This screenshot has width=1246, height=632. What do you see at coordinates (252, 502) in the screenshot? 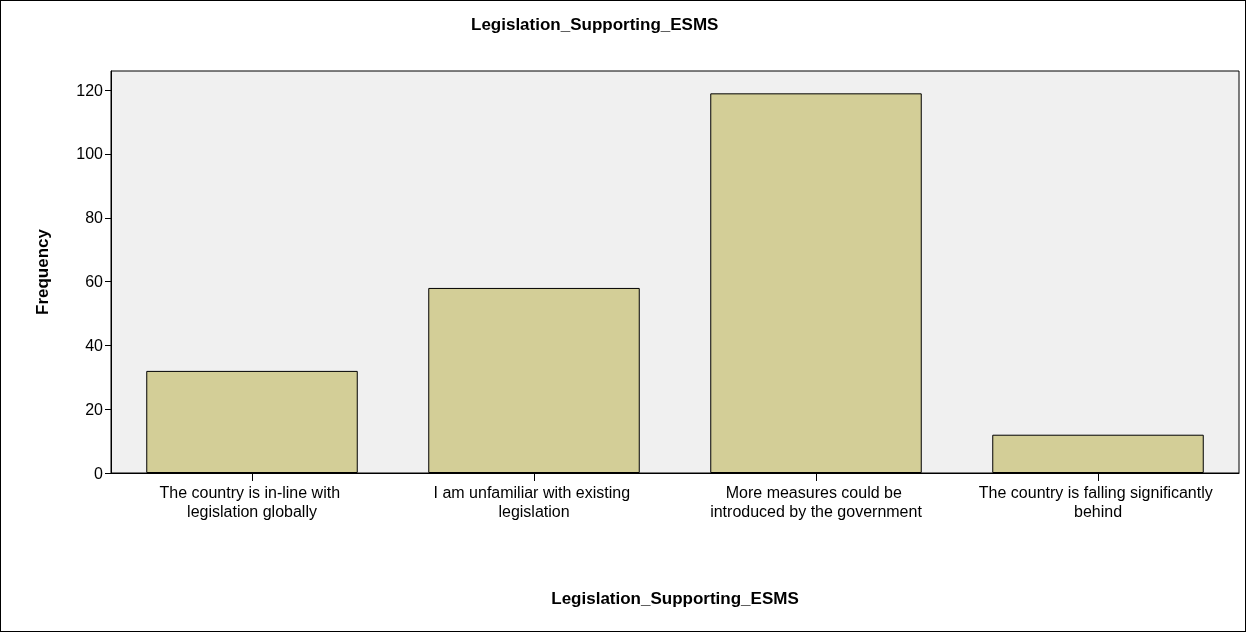
I see `x-tick-label: The country is in-line with legislation globally` at bounding box center [252, 502].